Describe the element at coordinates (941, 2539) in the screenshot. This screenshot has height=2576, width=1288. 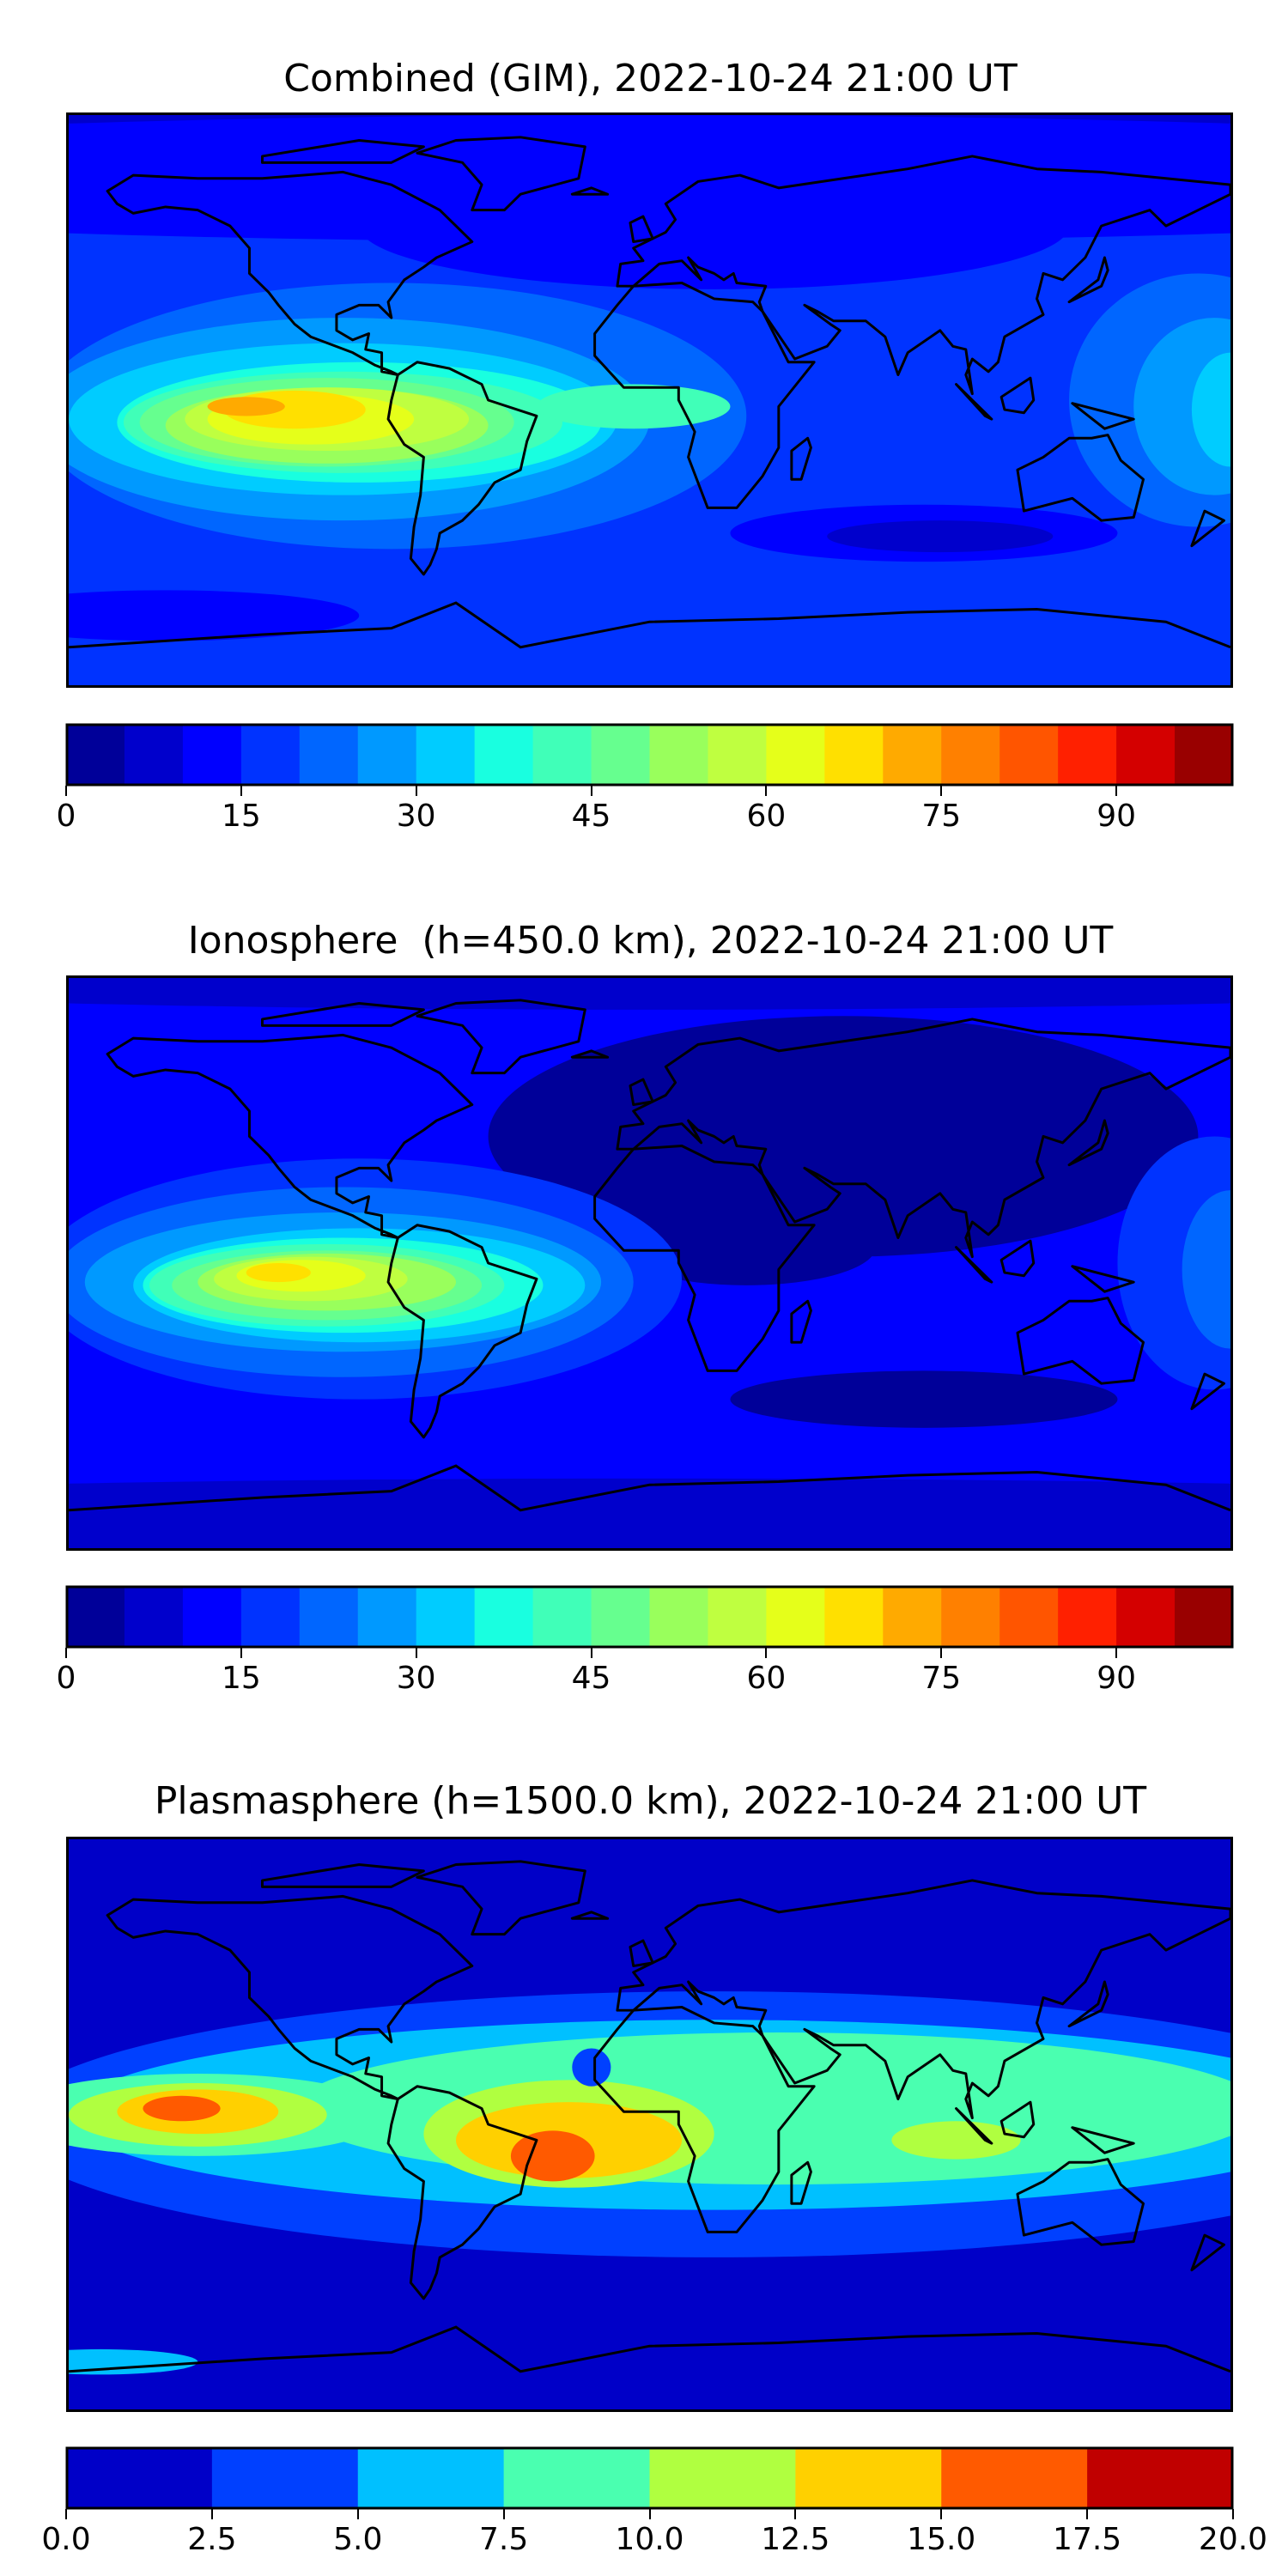
I see `colorbar-tick-label: 15.0` at that location.